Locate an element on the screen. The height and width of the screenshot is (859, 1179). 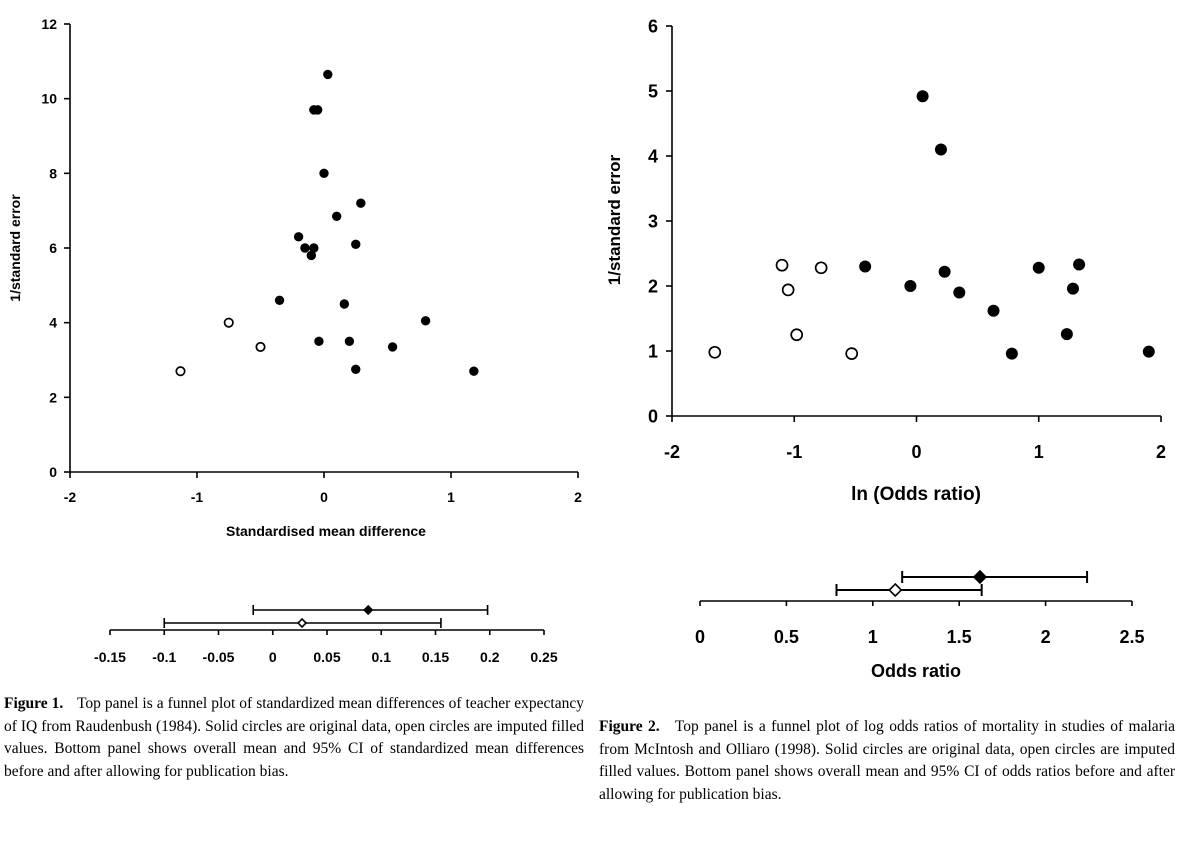
x-tick-label-1: 2 is located at coordinates (578, 497).